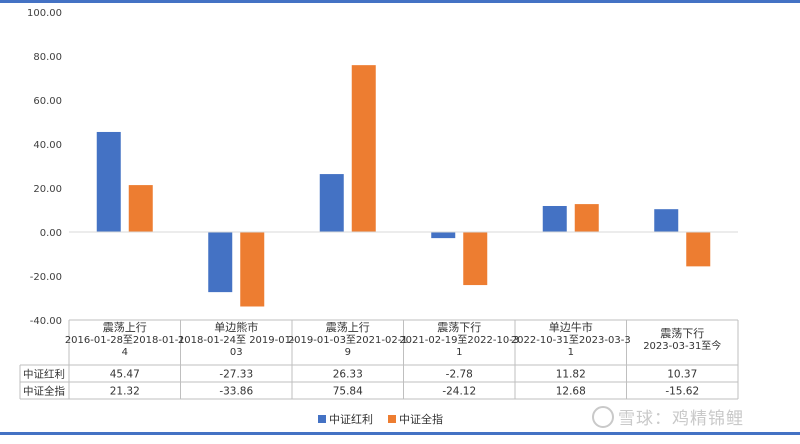  I want to click on table-row-header: 中证红利, so click(44, 374).